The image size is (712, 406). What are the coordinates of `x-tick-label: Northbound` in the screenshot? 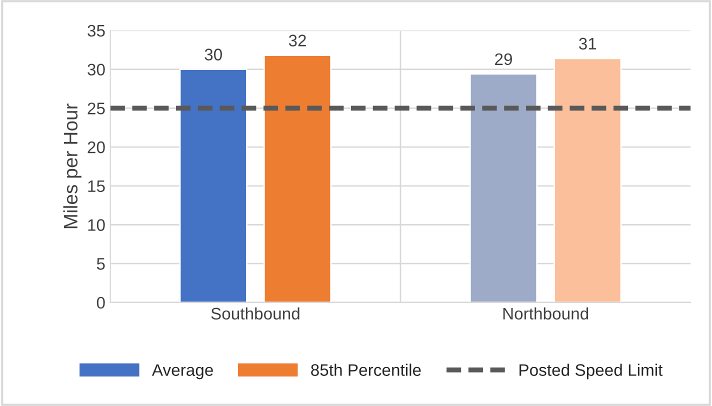 It's located at (545, 313).